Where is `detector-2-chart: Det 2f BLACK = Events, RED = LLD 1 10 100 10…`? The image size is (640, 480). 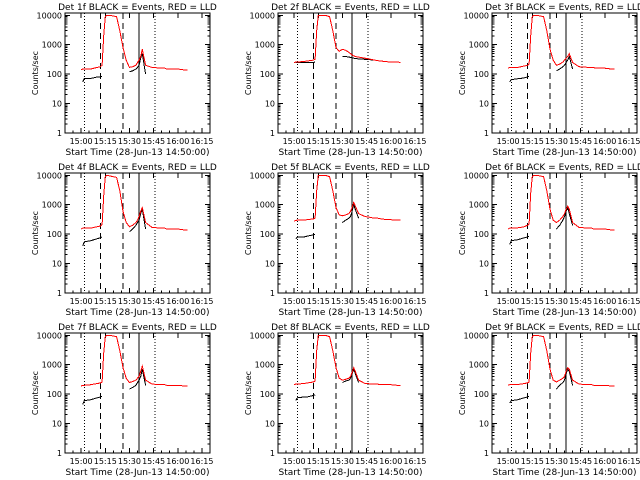 detector-2-chart: Det 2f BLACK = Events, RED = LLD 1 10 100 10… is located at coordinates (337, 80).